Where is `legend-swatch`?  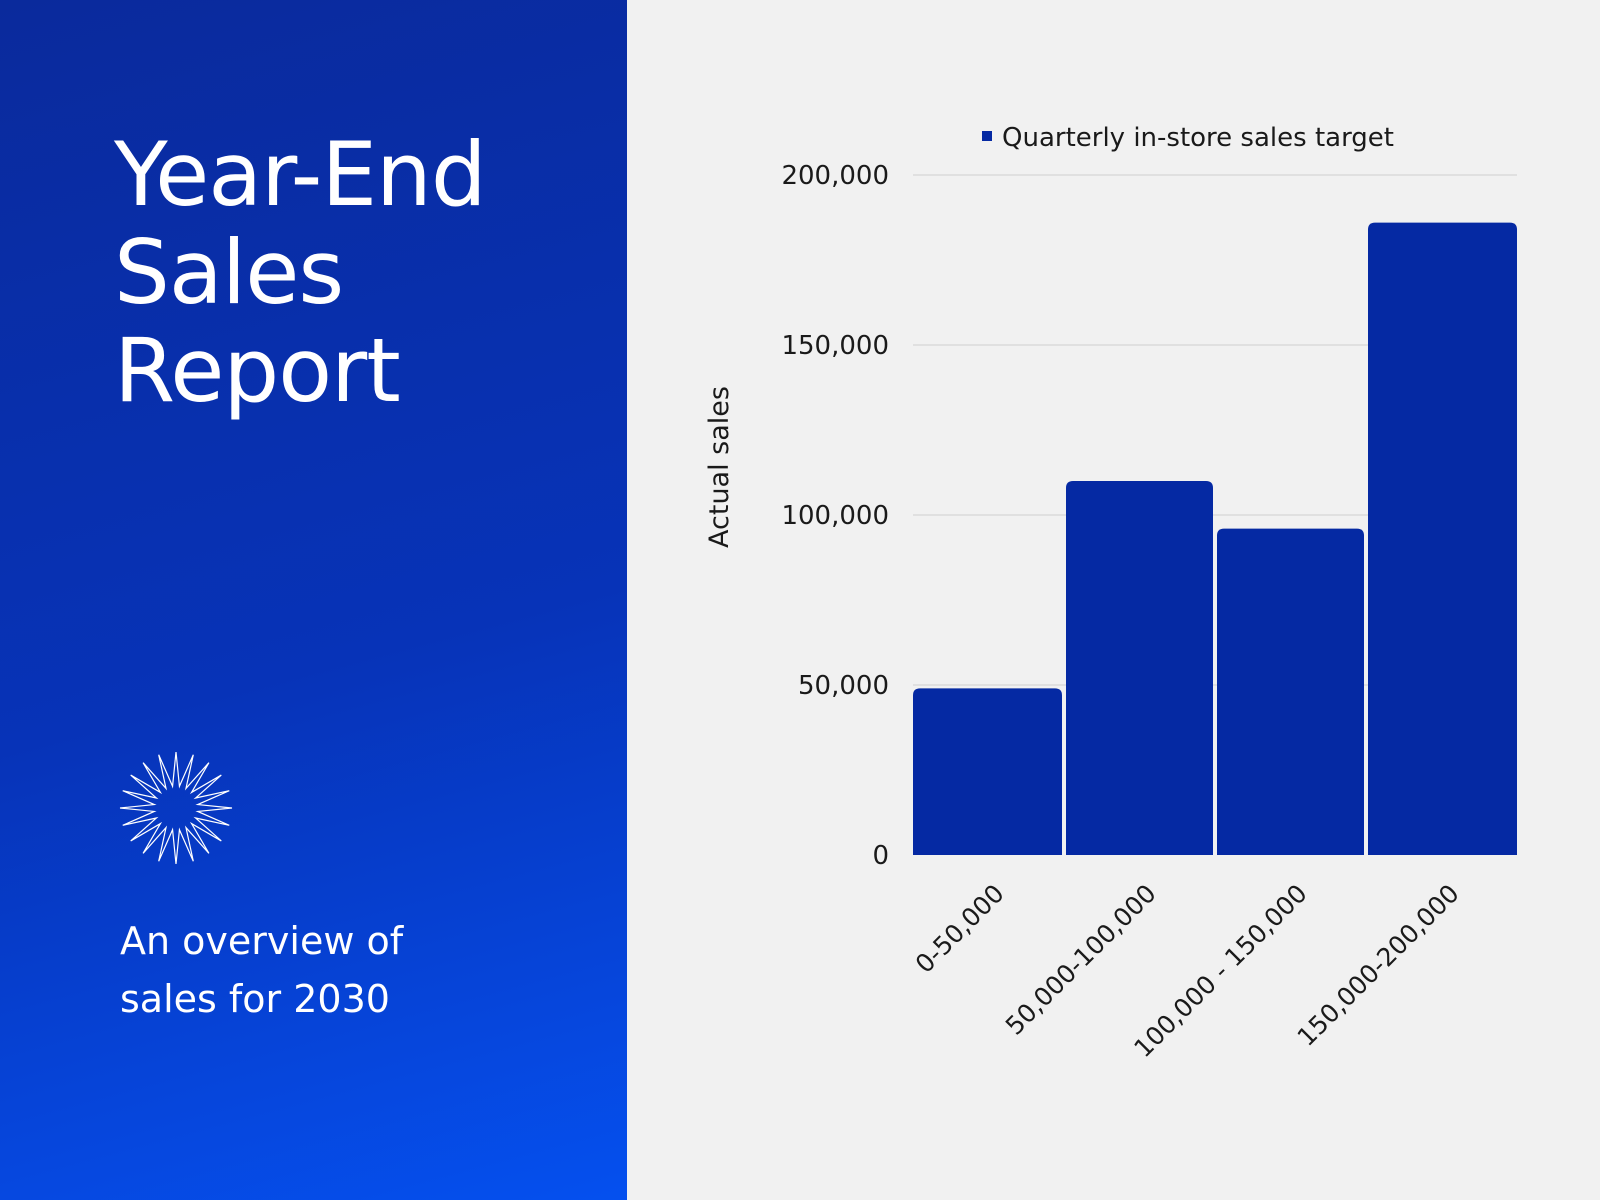 legend-swatch is located at coordinates (987, 136).